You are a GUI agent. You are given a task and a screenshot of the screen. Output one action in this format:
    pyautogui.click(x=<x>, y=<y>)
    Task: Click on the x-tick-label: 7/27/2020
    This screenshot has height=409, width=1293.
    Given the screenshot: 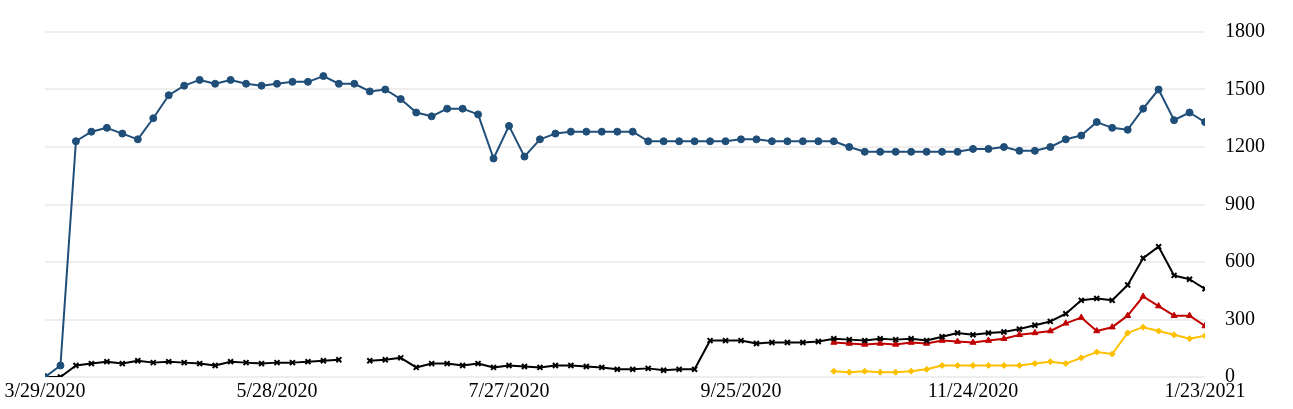 What is the action you would take?
    pyautogui.click(x=509, y=390)
    